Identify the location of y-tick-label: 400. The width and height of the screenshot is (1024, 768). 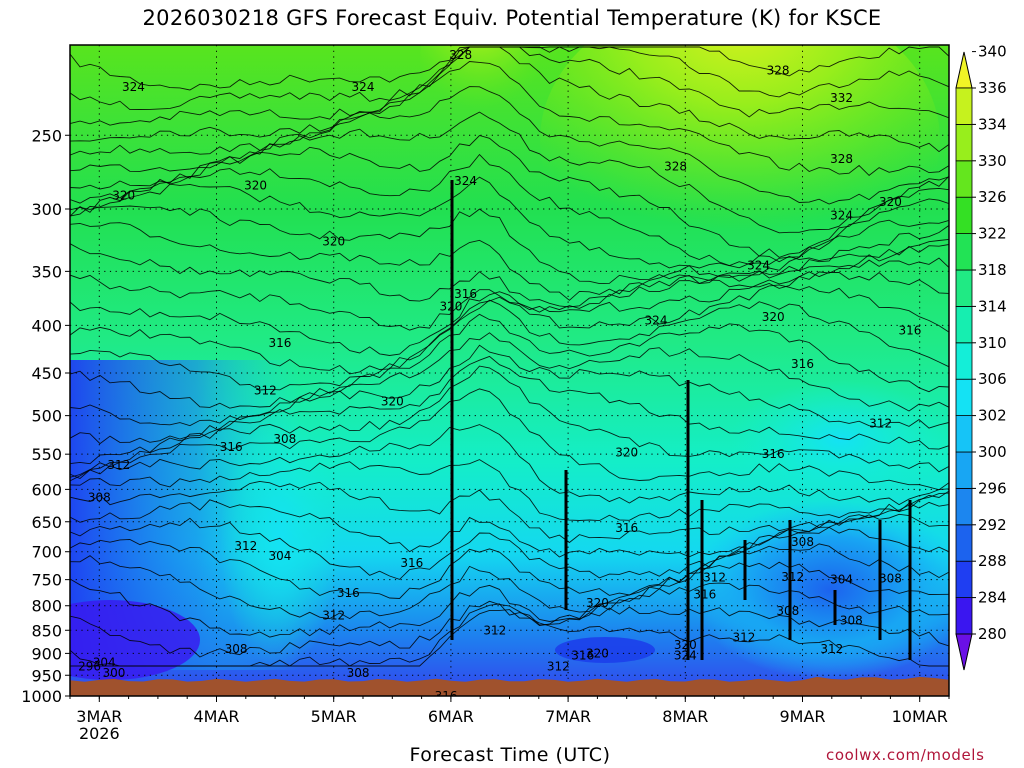
(46, 325).